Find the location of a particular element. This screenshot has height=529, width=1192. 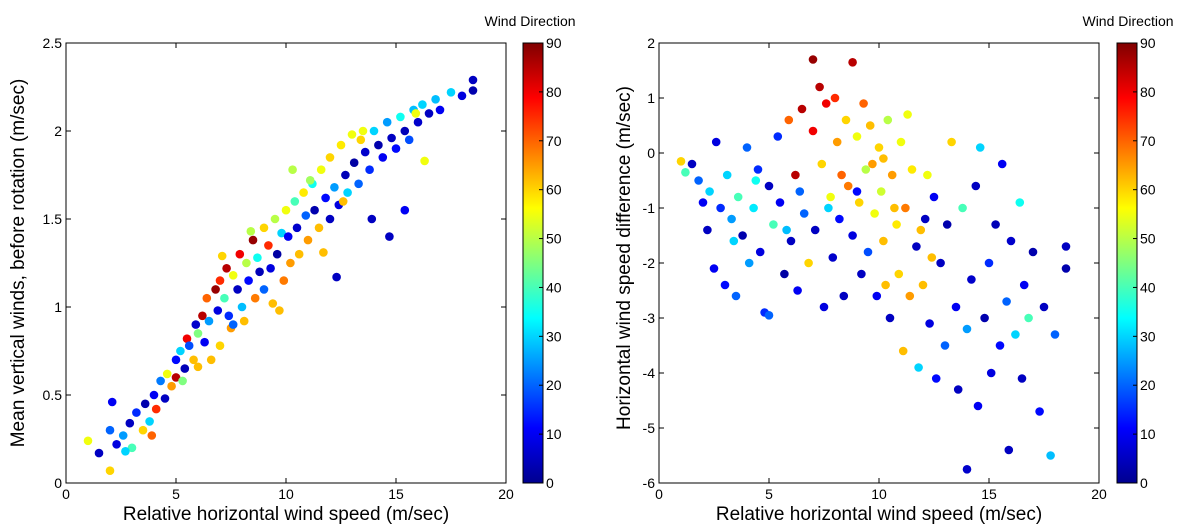

right-colorbar-tick-label-0: 0 is located at coordinates (1144, 483).